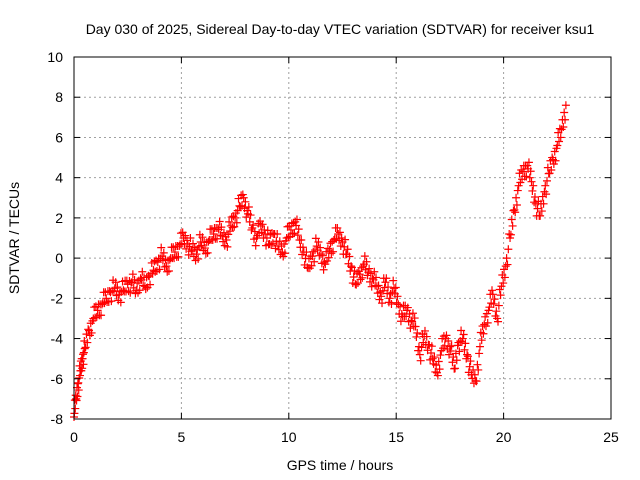 The image size is (640, 480). I want to click on y-tick-label: -8, so click(57, 419).